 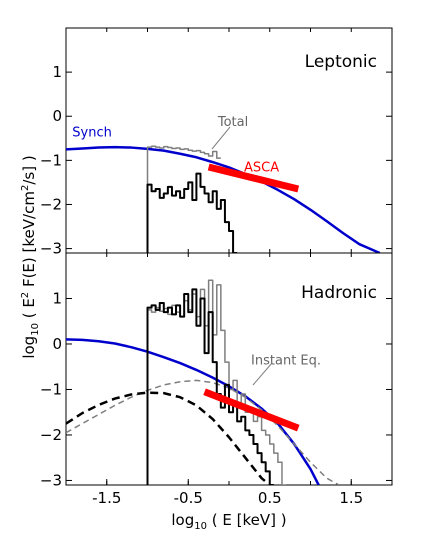 What do you see at coordinates (30, 256) in the screenshot?
I see `y-axis-title: log10 ( E2 F(E) [keV/cm2/s] )` at bounding box center [30, 256].